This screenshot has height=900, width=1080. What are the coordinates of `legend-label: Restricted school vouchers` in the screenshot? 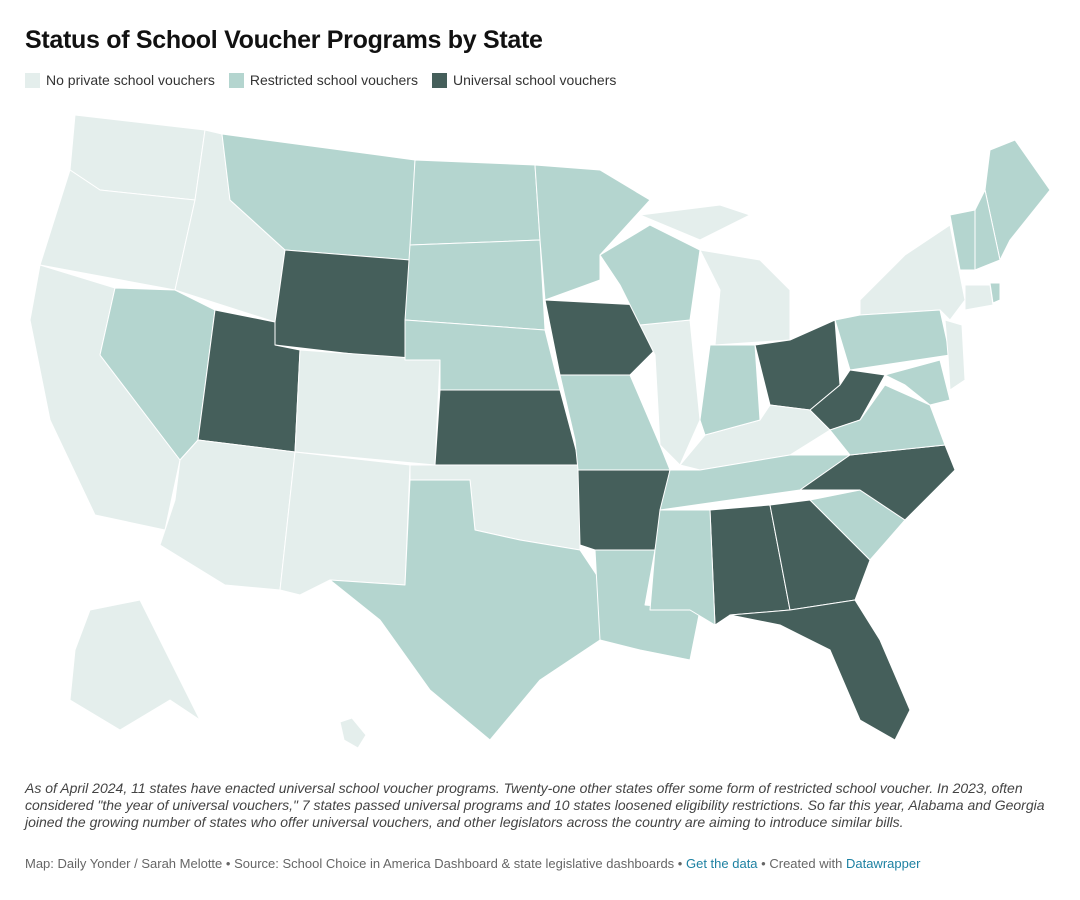 It's located at (333, 80).